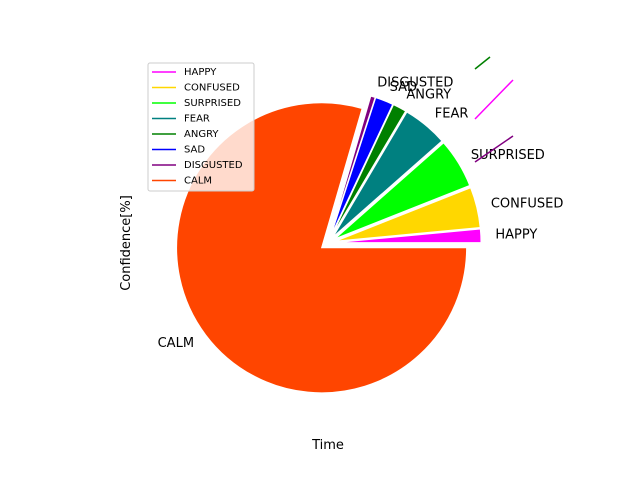  What do you see at coordinates (198, 181) in the screenshot?
I see `legend-label-calm: CALM` at bounding box center [198, 181].